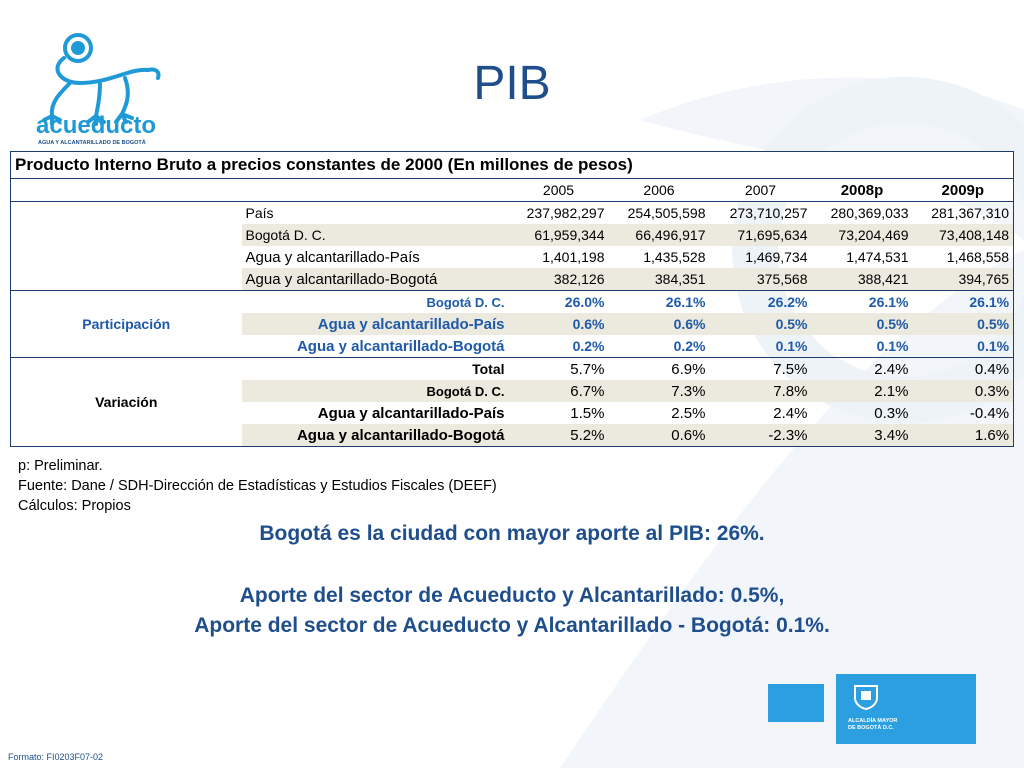  What do you see at coordinates (963, 257) in the screenshot?
I see `table-cell: 1,468,558` at bounding box center [963, 257].